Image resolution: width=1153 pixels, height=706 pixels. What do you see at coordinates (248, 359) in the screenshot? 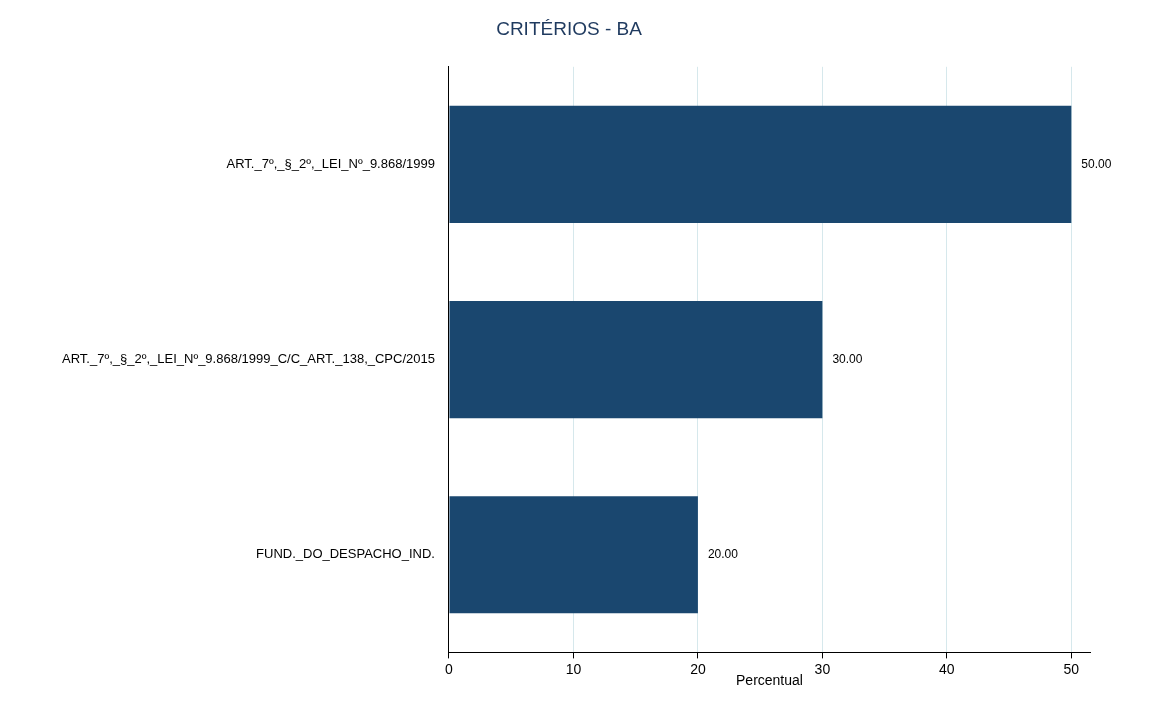
I see `y-tick-label: ART._7º,_§_2º,_LEI_Nº_9.868/1999_C/C_ART._138,_CPC/2015` at bounding box center [248, 359].